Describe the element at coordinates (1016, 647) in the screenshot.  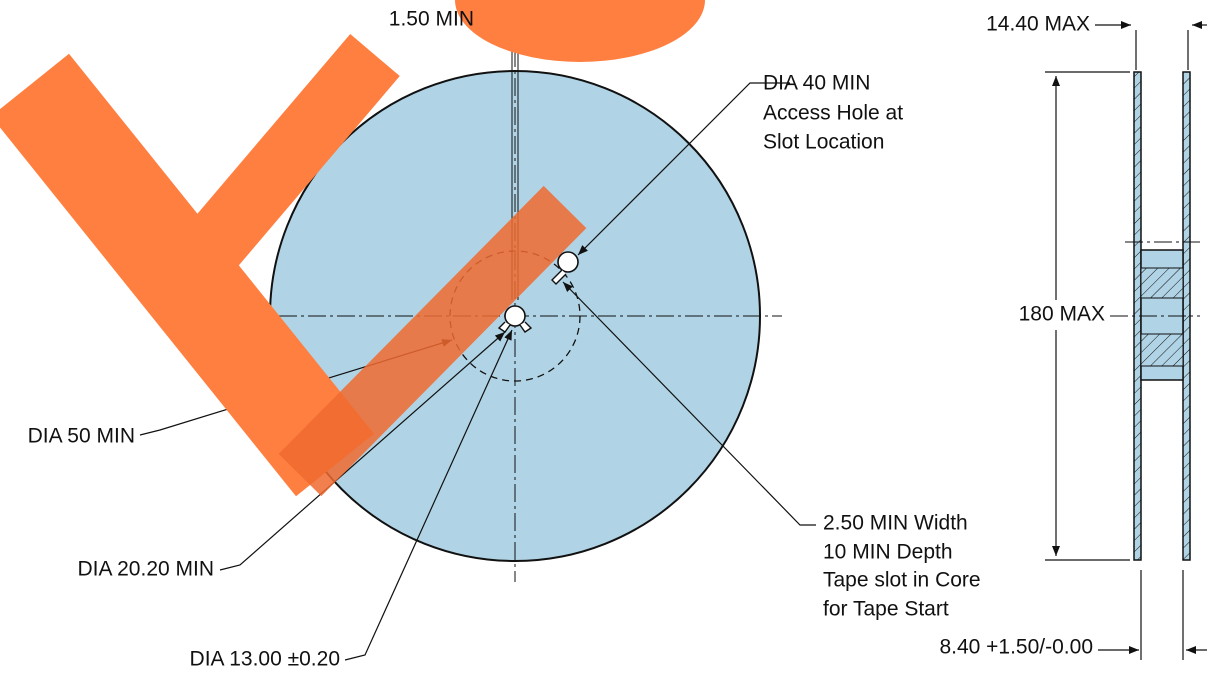
I see `label: 8.40 +1.50/-0.00` at that location.